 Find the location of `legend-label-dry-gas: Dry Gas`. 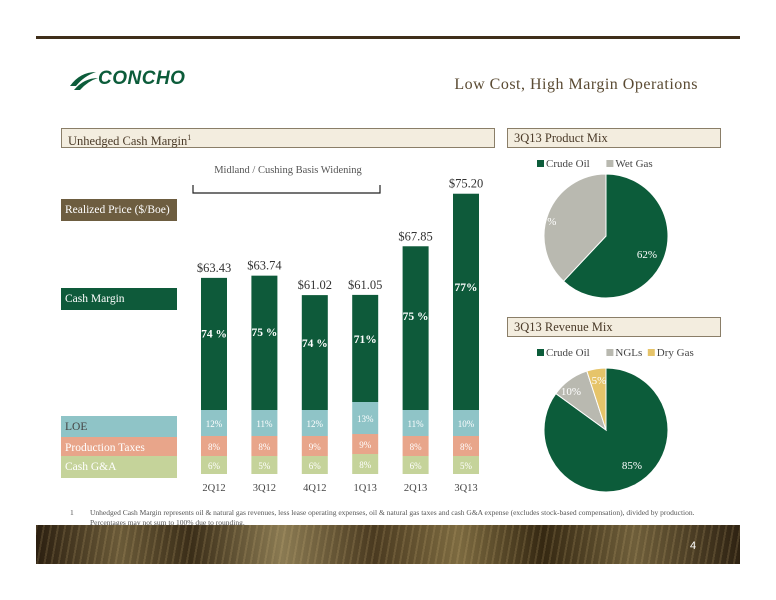

legend-label-dry-gas: Dry Gas is located at coordinates (675, 353).